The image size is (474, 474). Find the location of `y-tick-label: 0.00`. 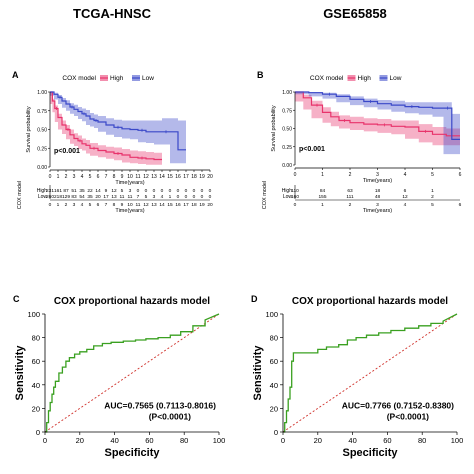

y-tick-label: 0.00 is located at coordinates (42, 168).